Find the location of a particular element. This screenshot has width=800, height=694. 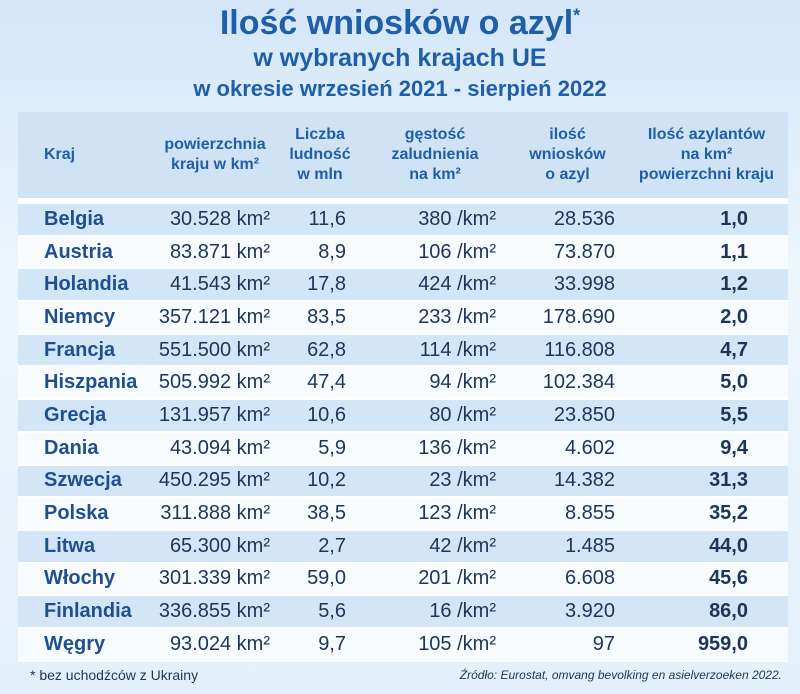

value-cell: 65.300 km² is located at coordinates (215, 546).